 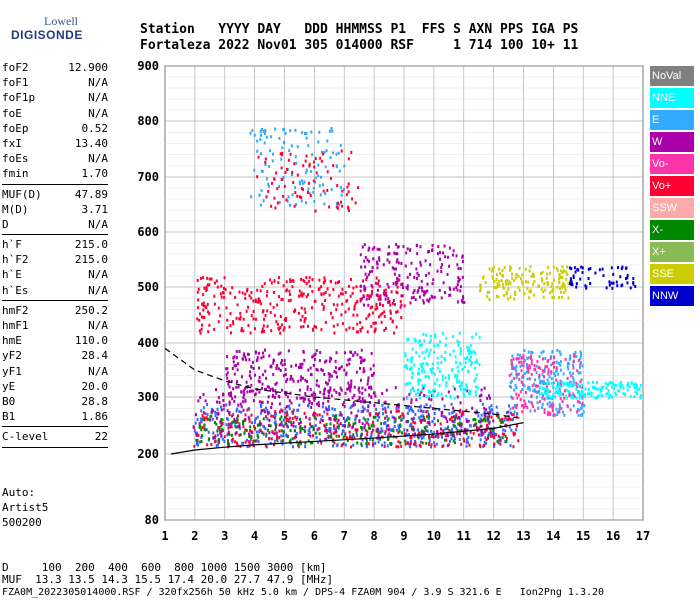 I want to click on param-name: C-level, so click(x=25, y=437).